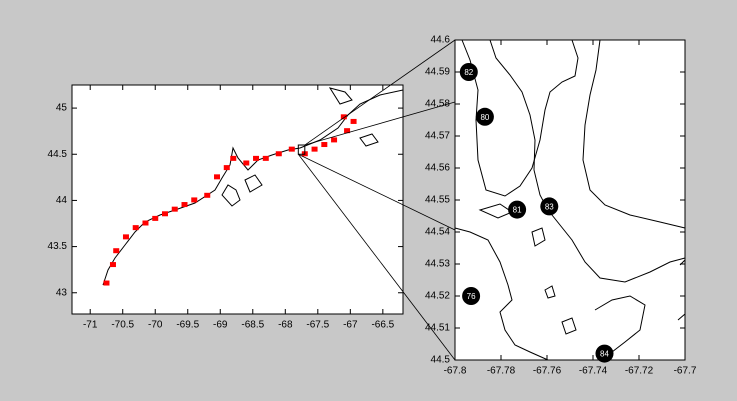  Describe the element at coordinates (593, 371) in the screenshot. I see `x-tick-label: -67.74` at that location.